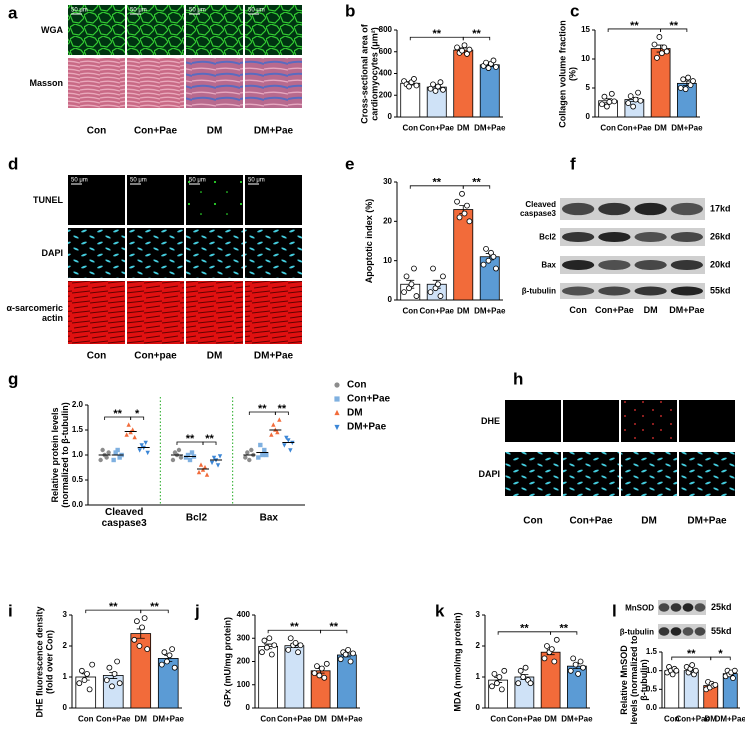 This screenshot has height=730, width=745. Describe the element at coordinates (34, 312) in the screenshot. I see `row-label: α-sarcomeric actin` at that location.